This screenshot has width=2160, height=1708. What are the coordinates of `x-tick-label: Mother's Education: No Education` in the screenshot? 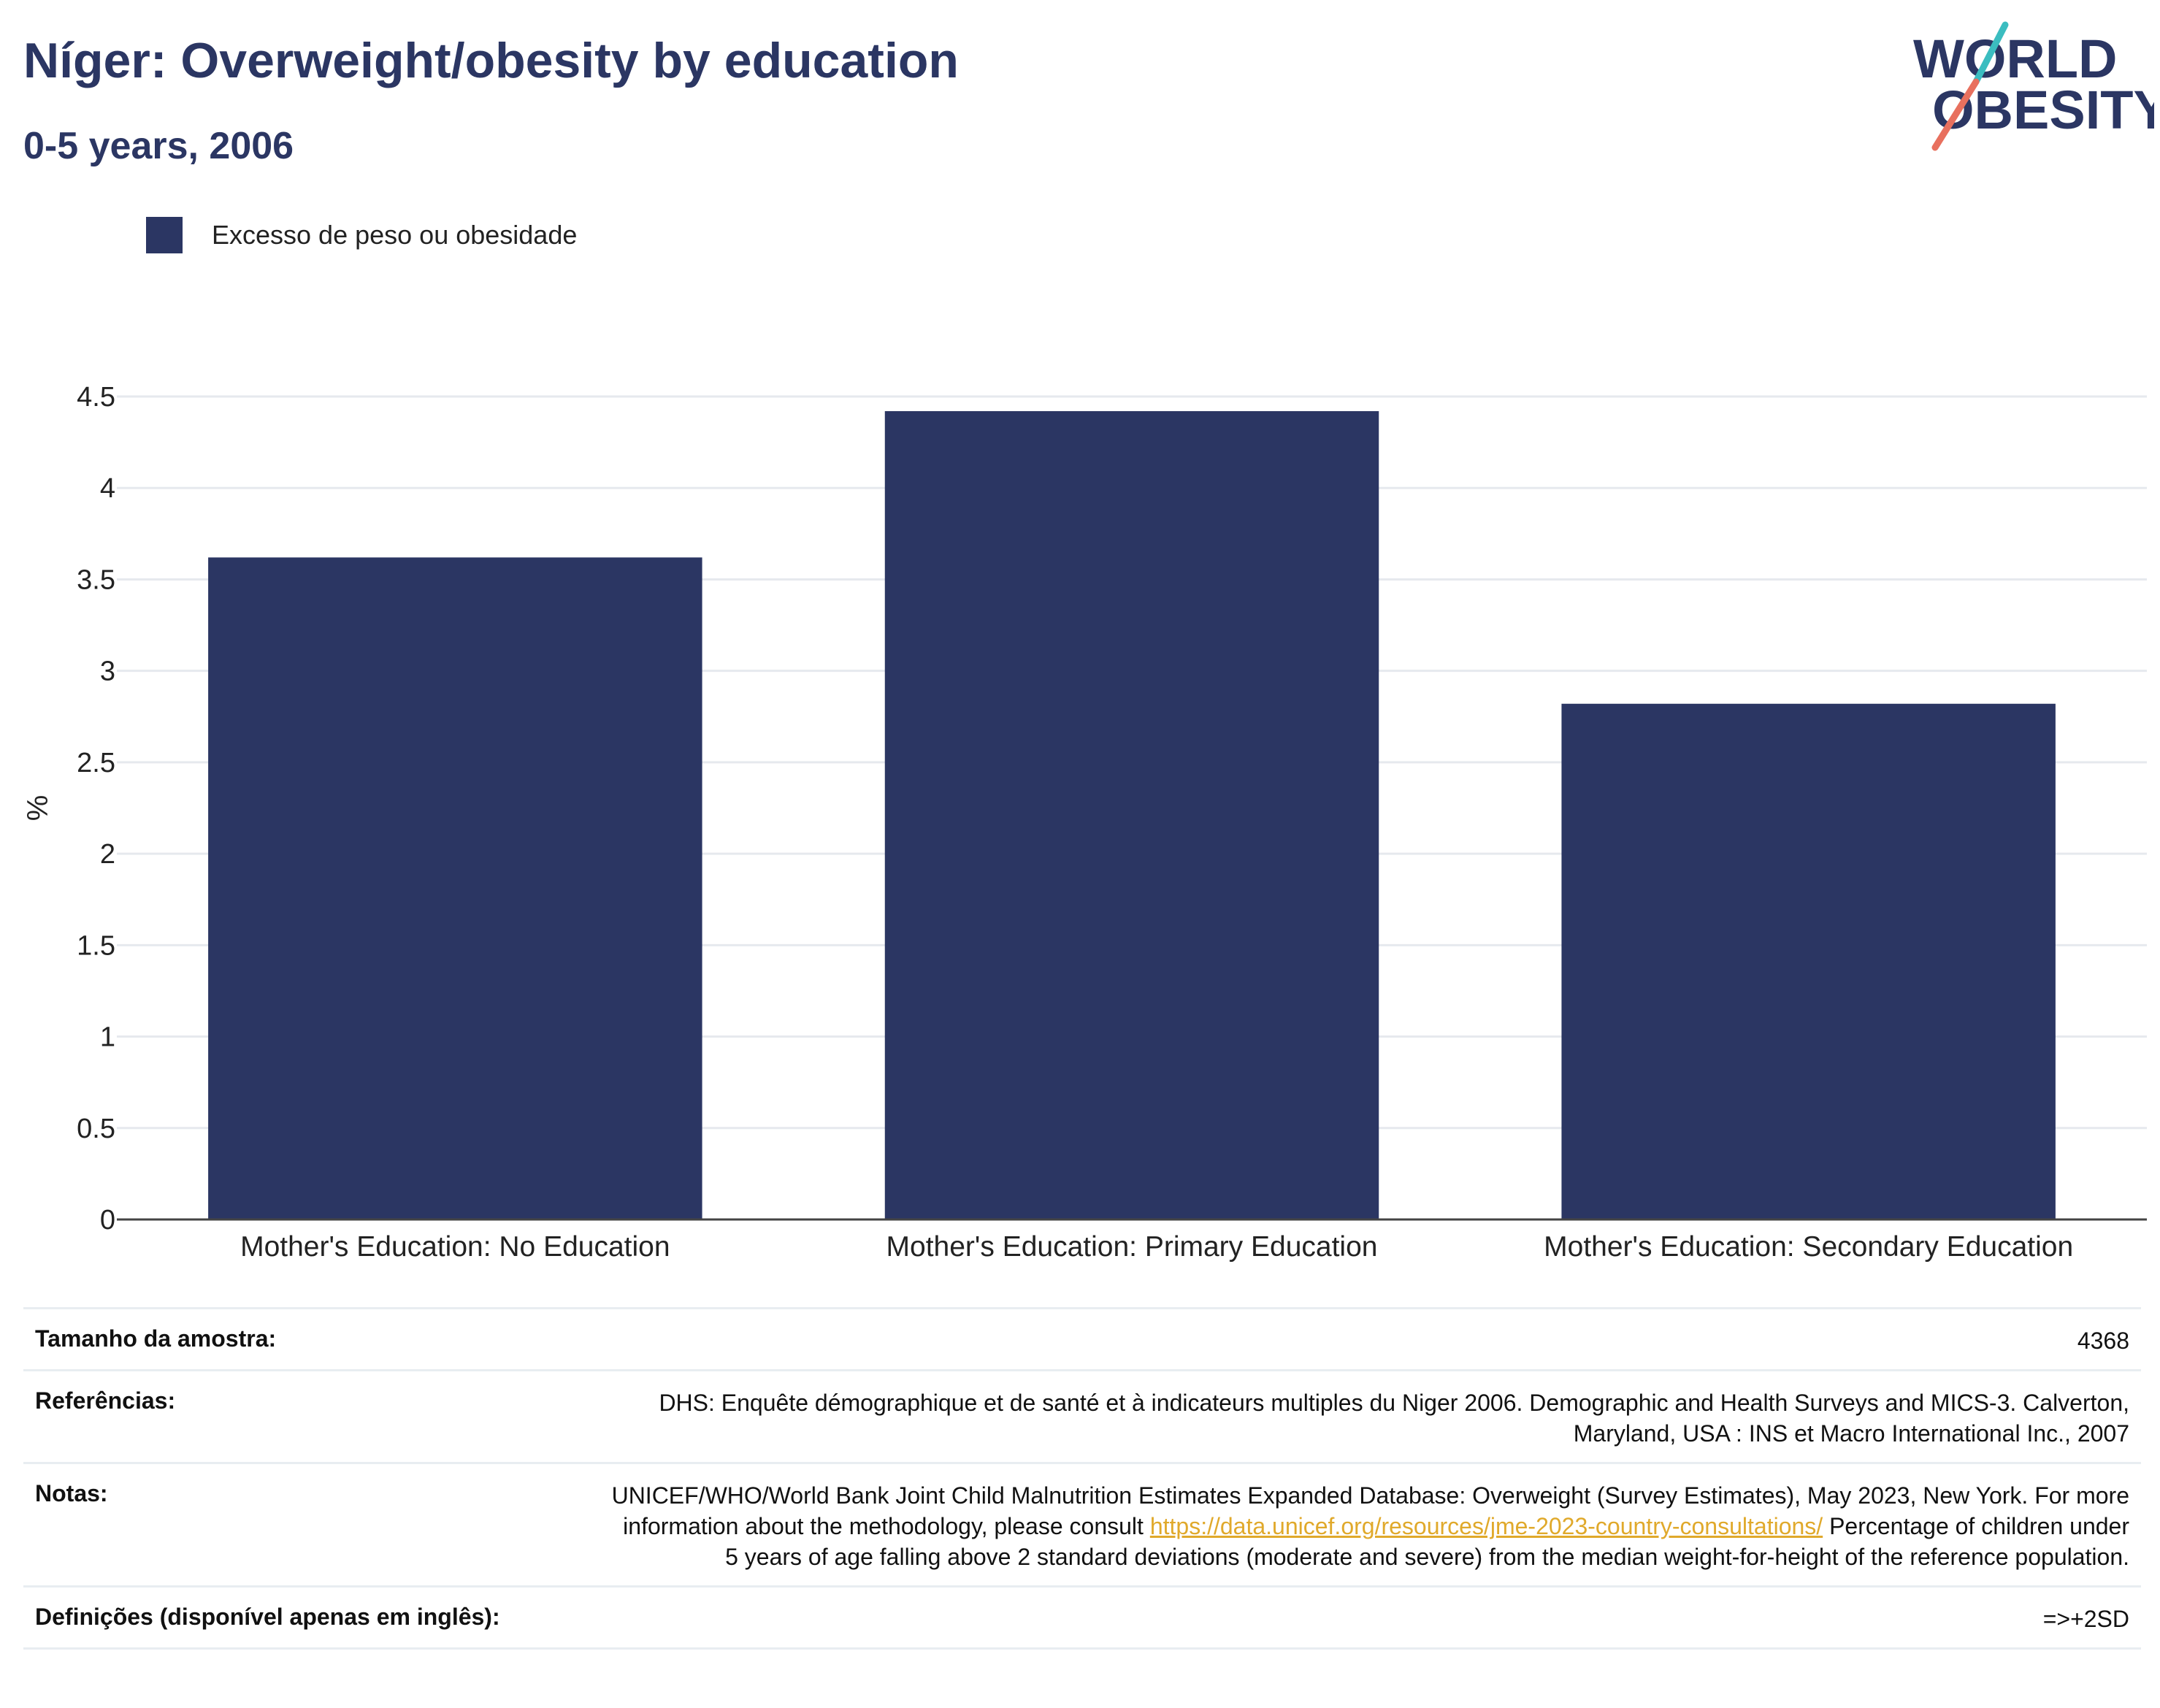 It's located at (455, 1247).